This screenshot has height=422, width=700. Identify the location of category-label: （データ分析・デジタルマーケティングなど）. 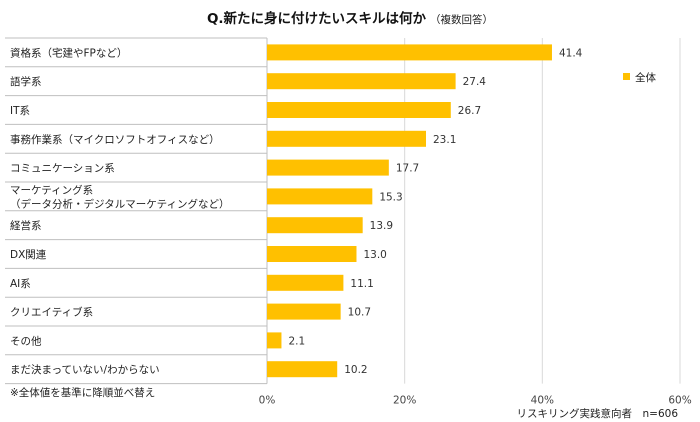
(119, 203).